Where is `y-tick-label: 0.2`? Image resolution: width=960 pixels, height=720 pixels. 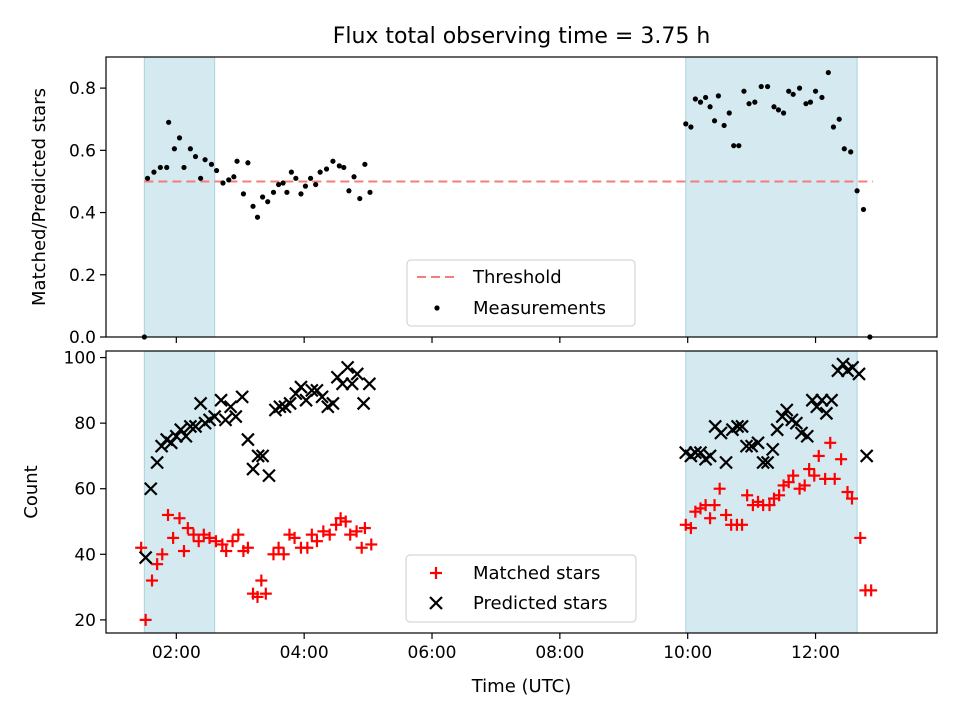 y-tick-label: 0.2 is located at coordinates (82, 276).